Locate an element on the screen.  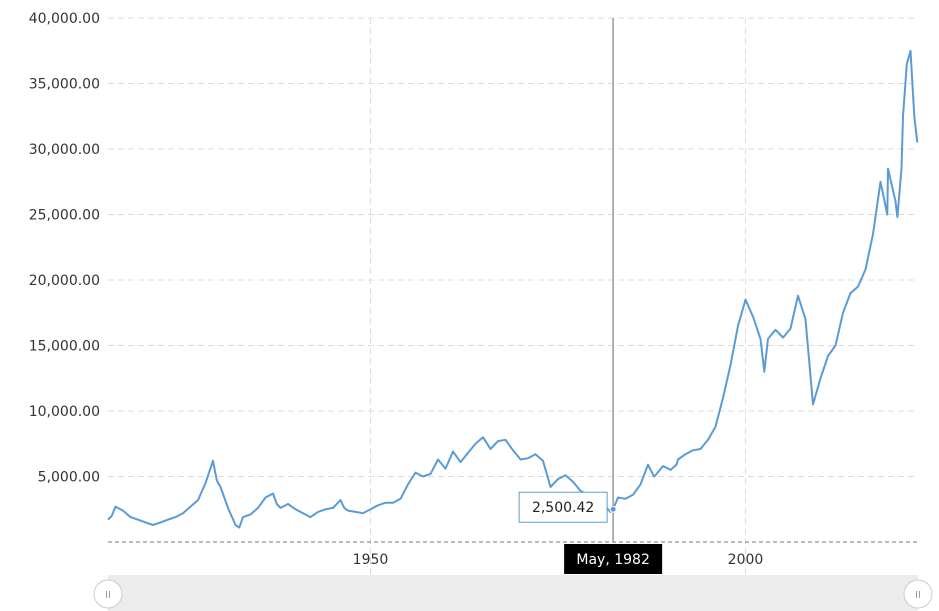
navigator-track is located at coordinates (513, 593).